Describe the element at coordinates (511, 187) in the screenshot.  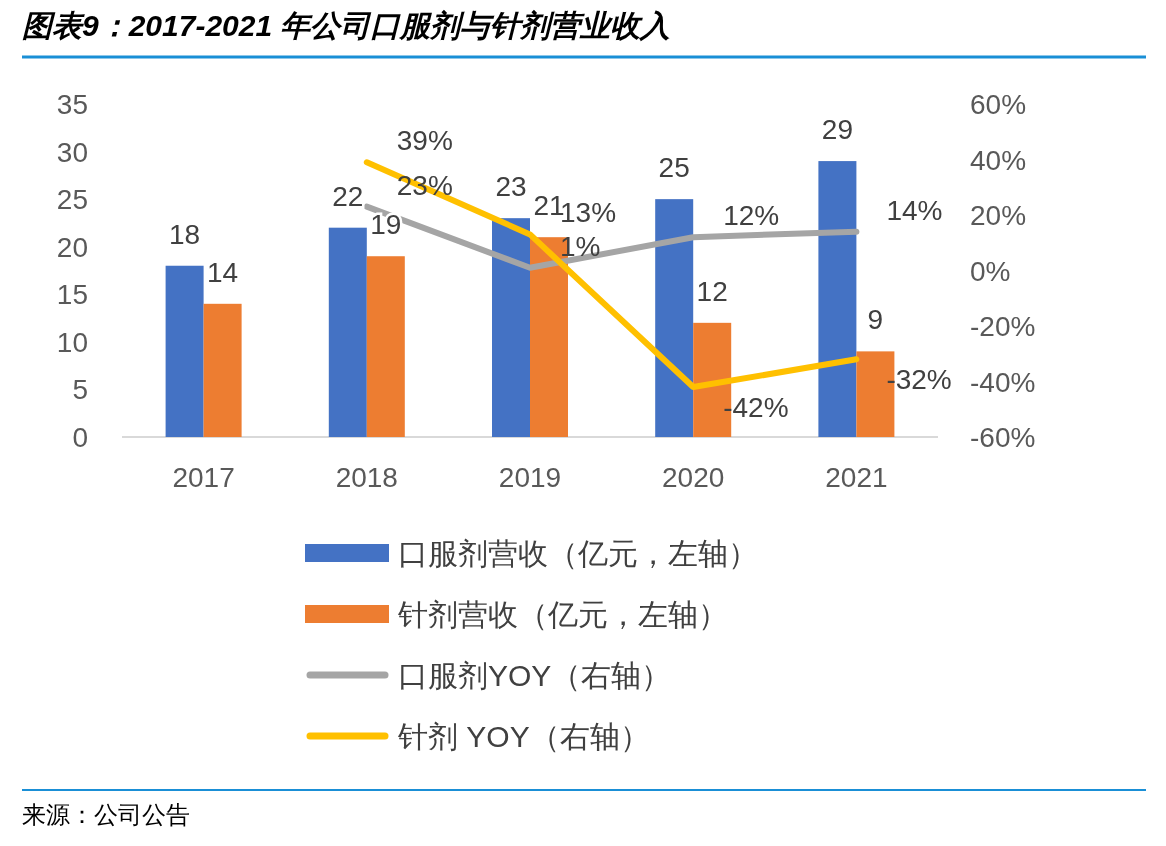
I see `data-label: 23` at that location.